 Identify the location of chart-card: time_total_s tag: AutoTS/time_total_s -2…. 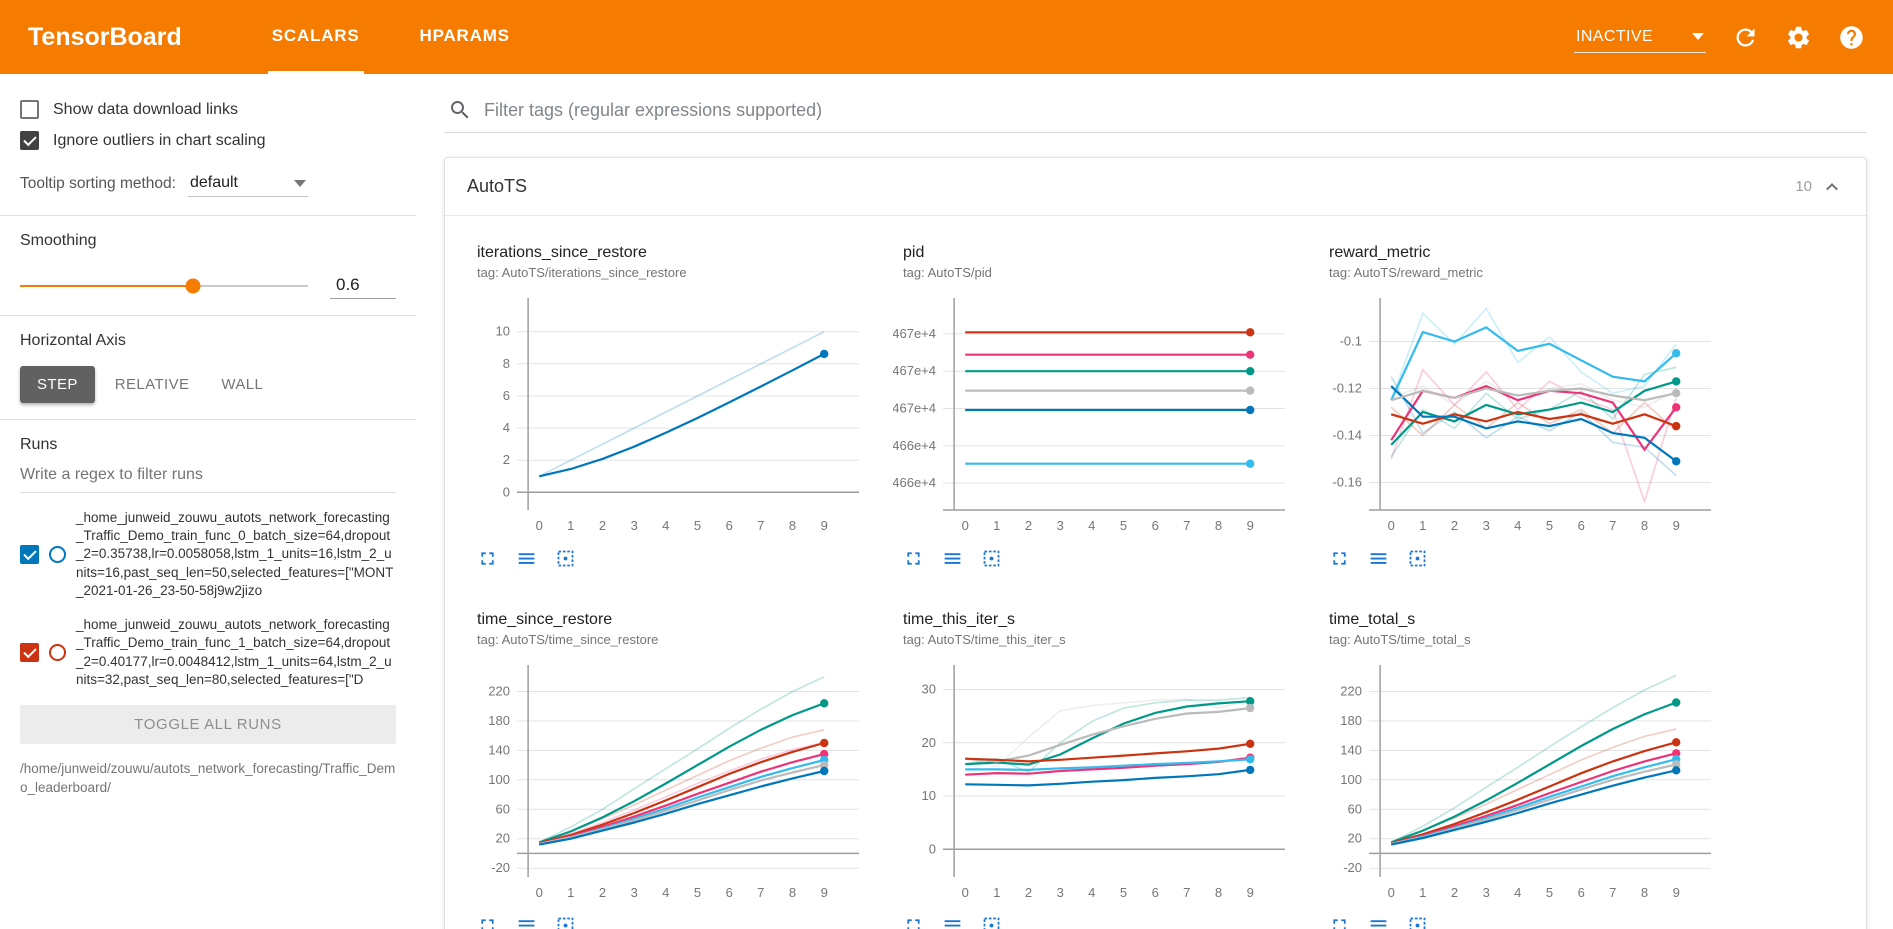
(1520, 764).